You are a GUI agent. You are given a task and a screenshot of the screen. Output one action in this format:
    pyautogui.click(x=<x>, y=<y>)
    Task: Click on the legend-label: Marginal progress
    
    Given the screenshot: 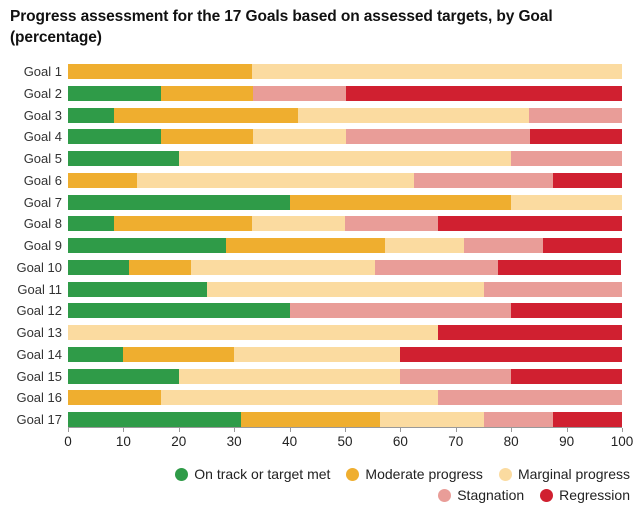 What is the action you would take?
    pyautogui.click(x=573, y=474)
    